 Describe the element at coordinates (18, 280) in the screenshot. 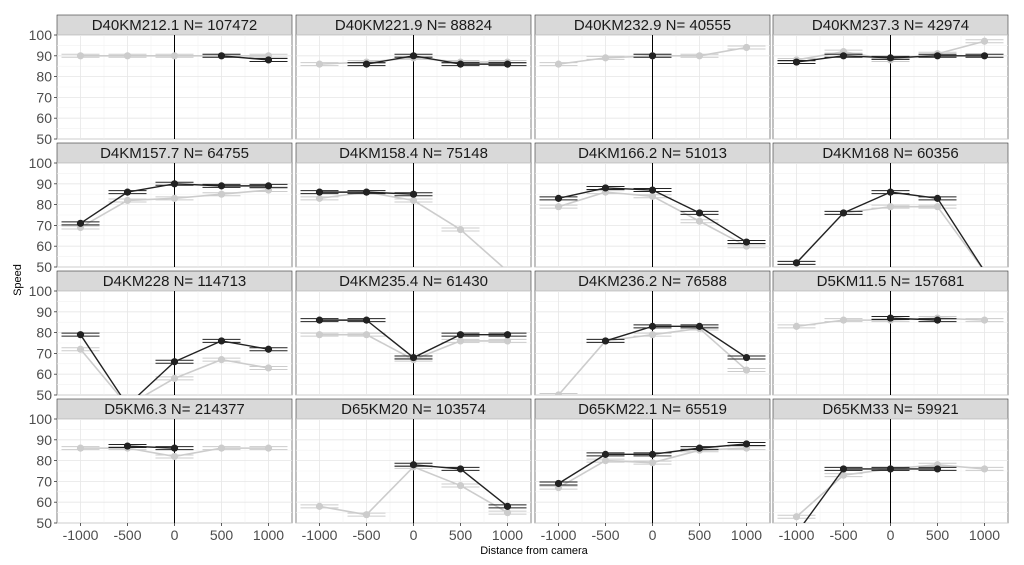

I see `y-axis-title: Speed` at that location.